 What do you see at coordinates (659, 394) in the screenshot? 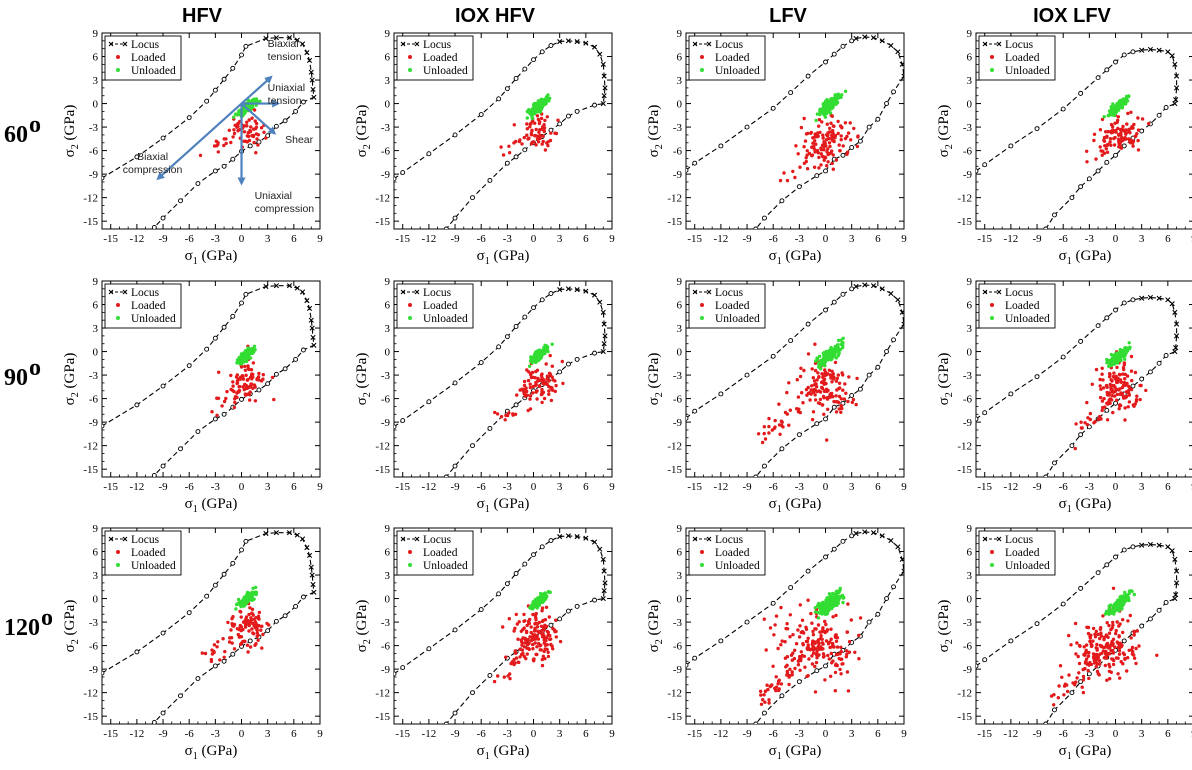
I see `y-axis-label-sub: 2` at bounding box center [659, 394].